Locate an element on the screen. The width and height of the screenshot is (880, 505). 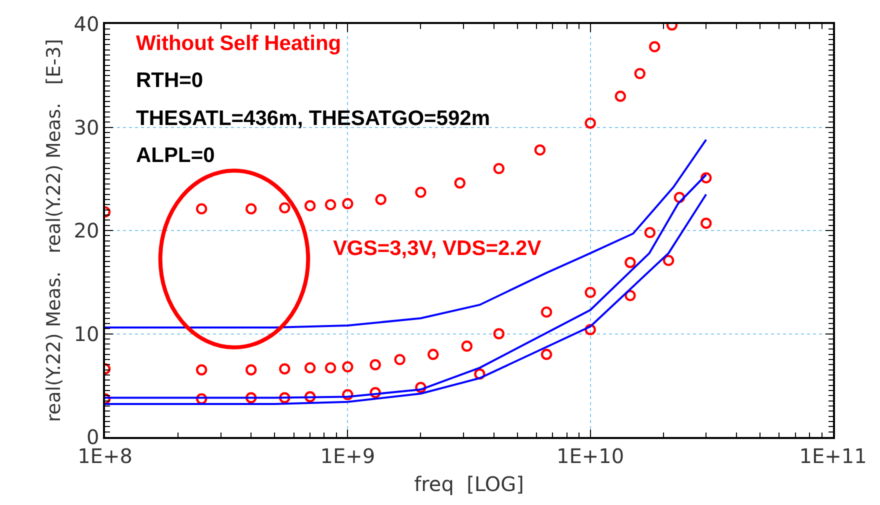
annotation: VGS=3,3V, VDS=2.2V is located at coordinates (437, 248).